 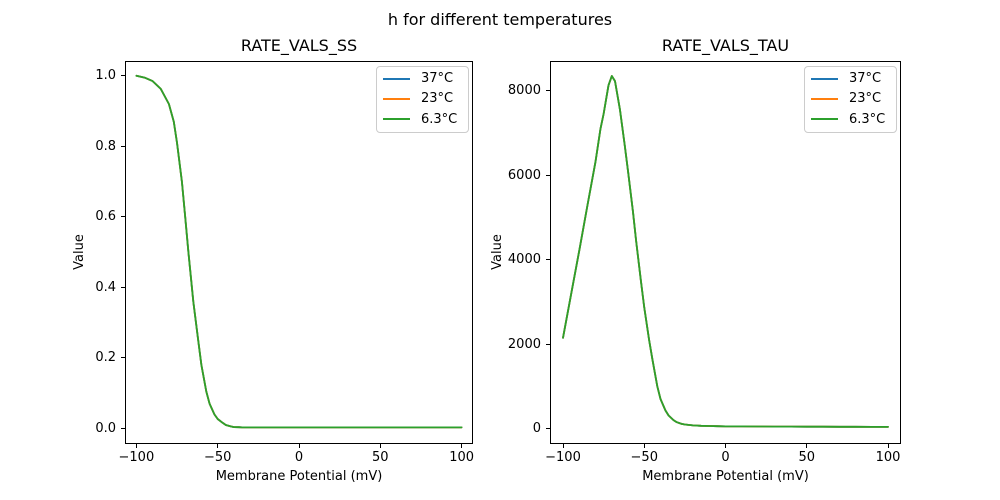 I want to click on y-tick-label: 0.4, so click(x=105, y=287).